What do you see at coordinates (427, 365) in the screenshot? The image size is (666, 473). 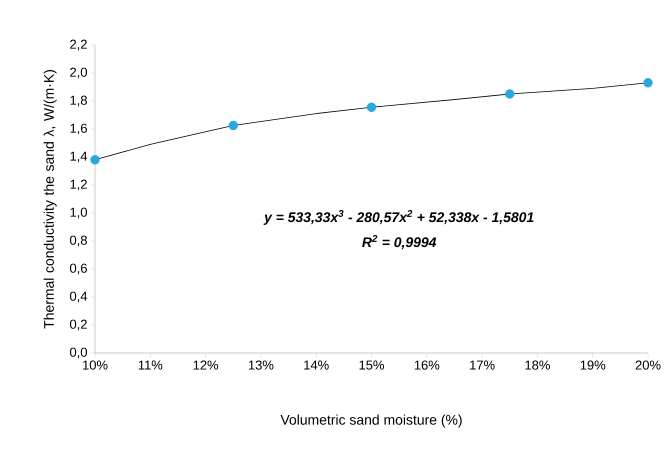 I see `x-tick-label: 16%` at bounding box center [427, 365].